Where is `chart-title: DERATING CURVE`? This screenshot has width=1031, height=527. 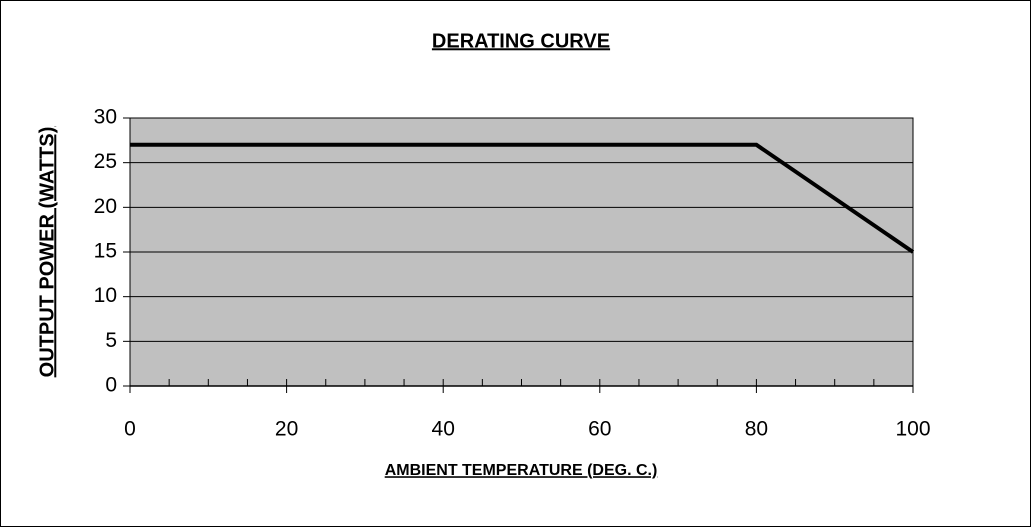
chart-title: DERATING CURVE is located at coordinates (521, 41).